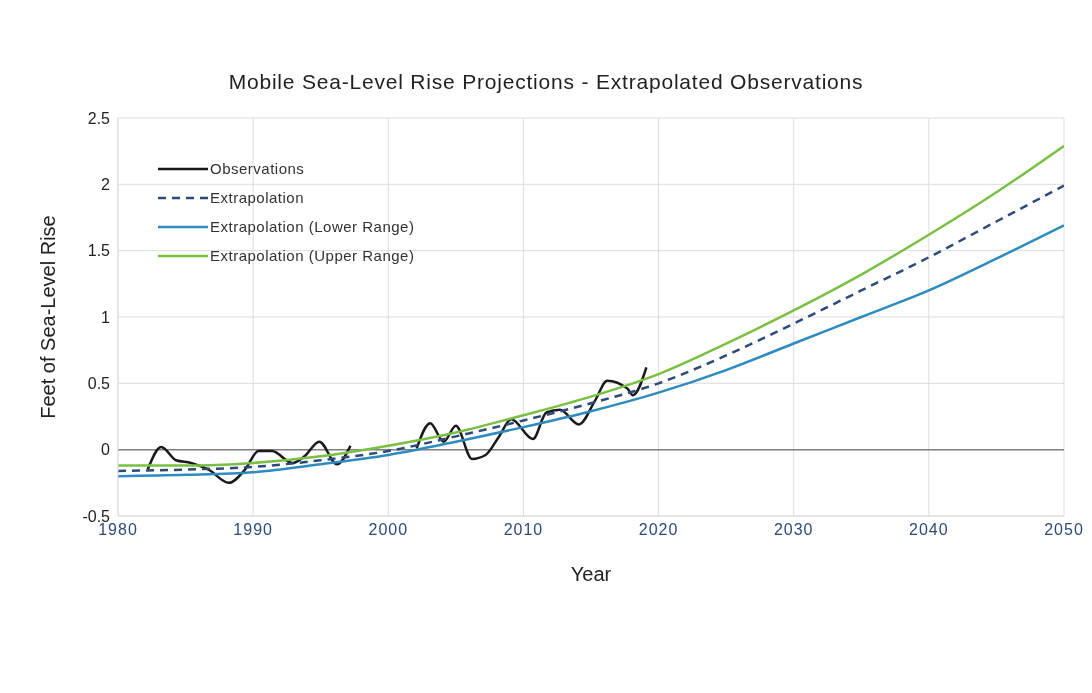 This screenshot has width=1092, height=693. I want to click on legend-label: Observations, so click(257, 168).